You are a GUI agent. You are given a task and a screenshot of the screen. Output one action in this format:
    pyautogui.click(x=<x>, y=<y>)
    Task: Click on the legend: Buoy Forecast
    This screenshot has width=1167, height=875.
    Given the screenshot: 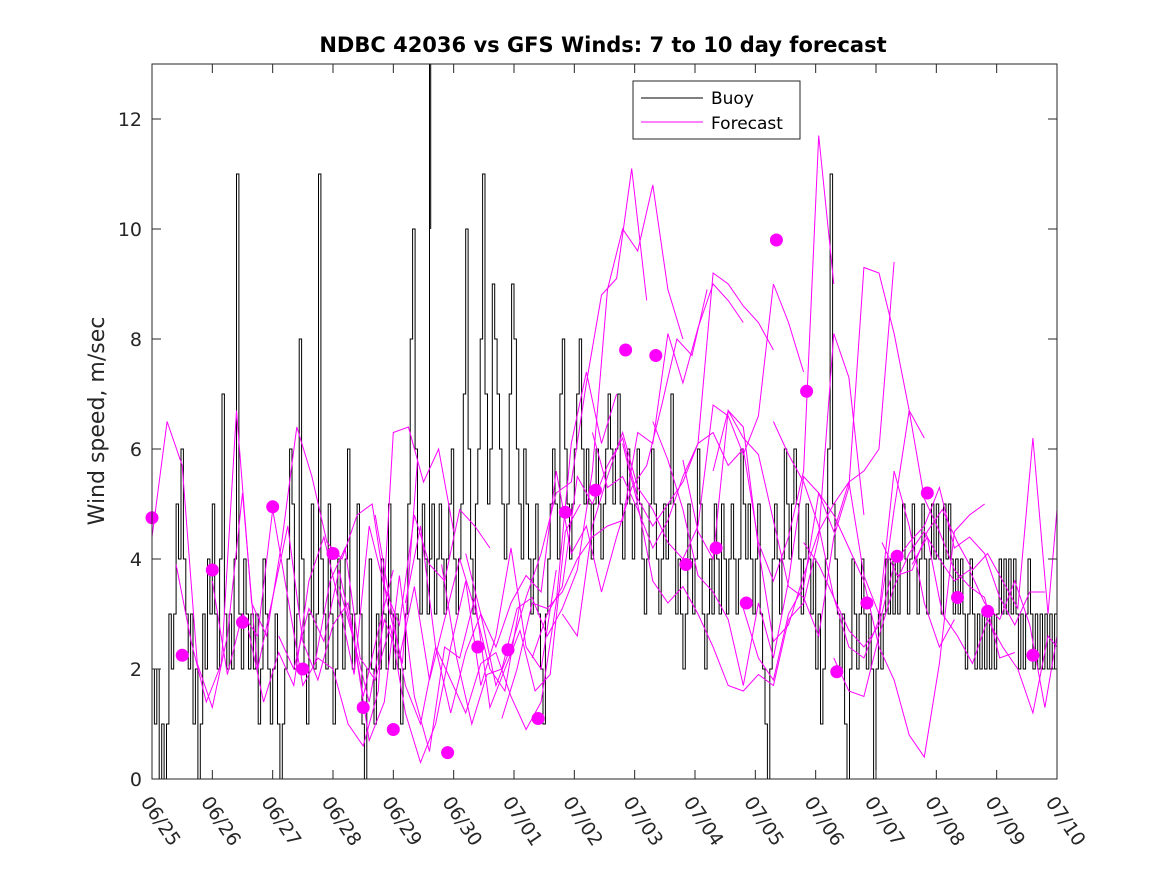 What is the action you would take?
    pyautogui.click(x=716, y=110)
    